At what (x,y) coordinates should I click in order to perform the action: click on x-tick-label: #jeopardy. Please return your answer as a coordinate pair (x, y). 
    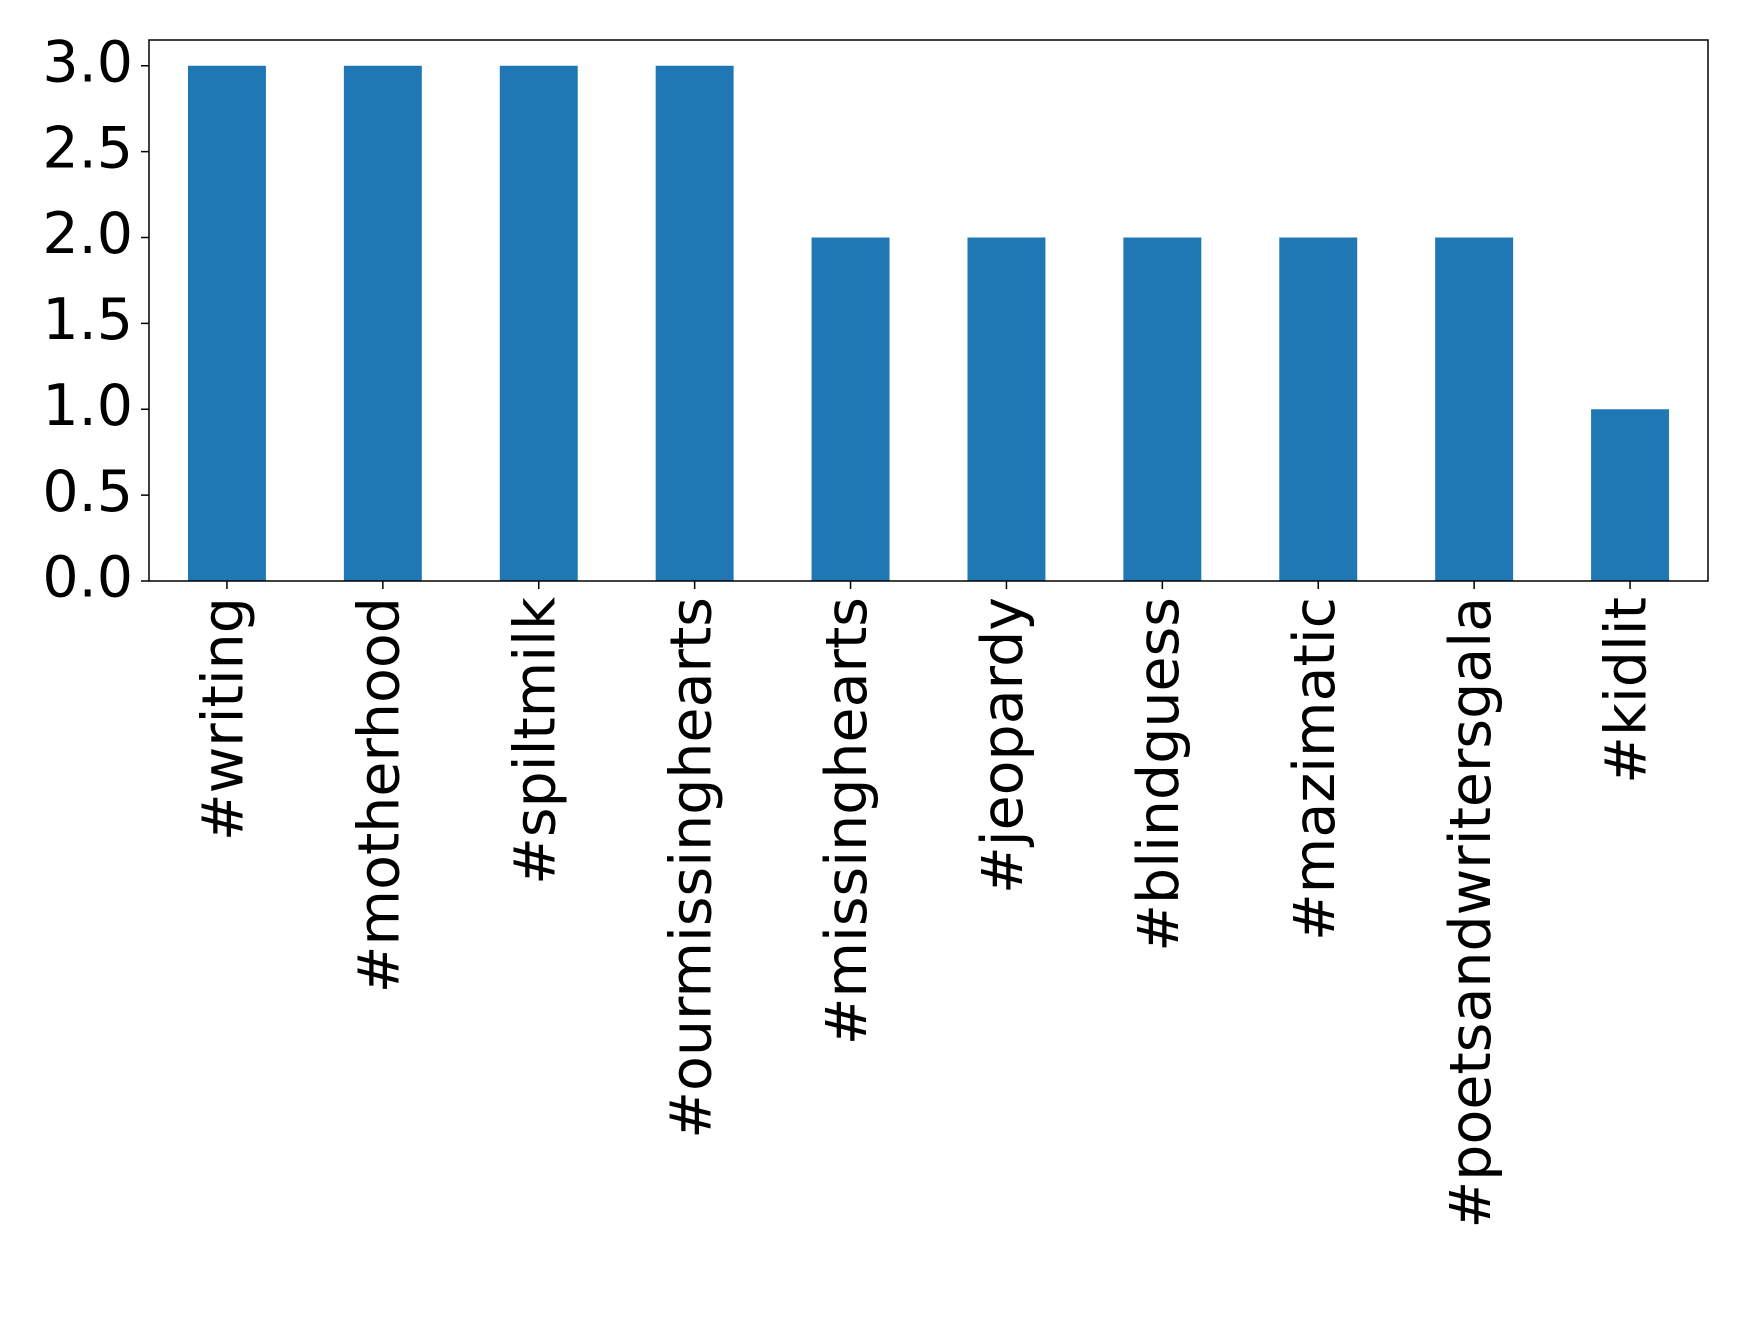
    Looking at the image, I should click on (1003, 745).